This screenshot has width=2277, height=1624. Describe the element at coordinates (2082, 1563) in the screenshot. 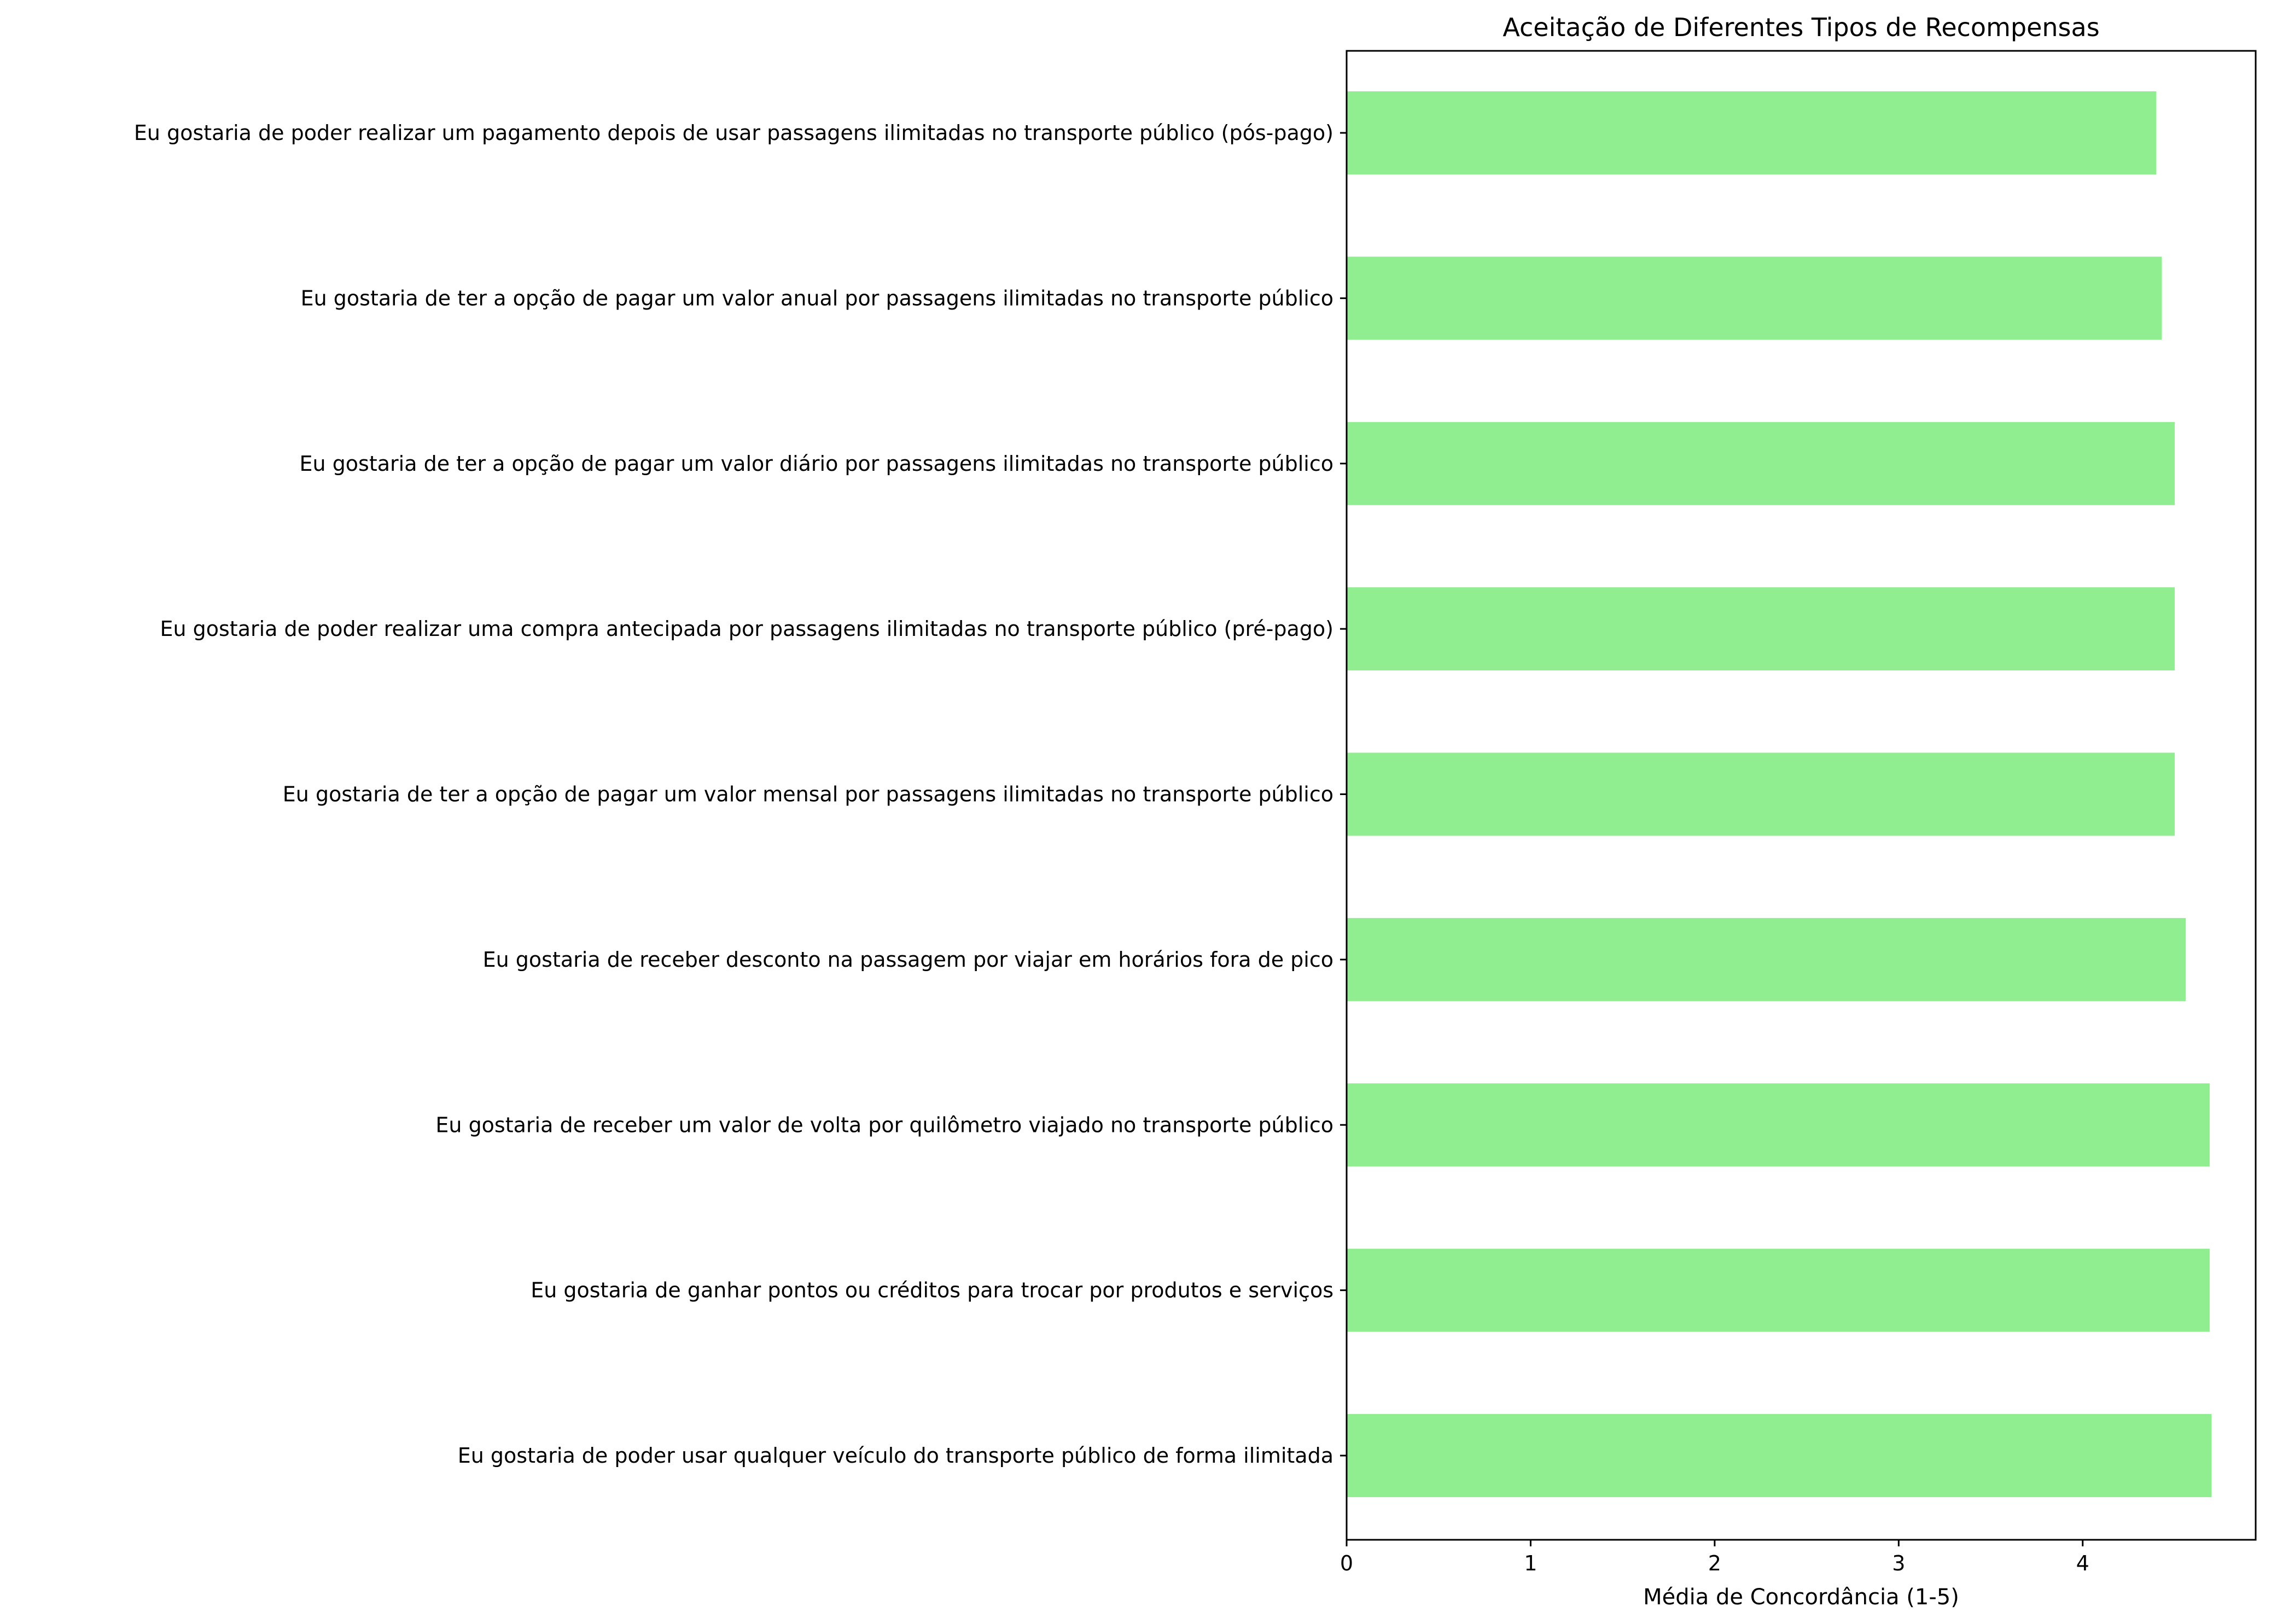

I see `x-tick-label: 4` at that location.